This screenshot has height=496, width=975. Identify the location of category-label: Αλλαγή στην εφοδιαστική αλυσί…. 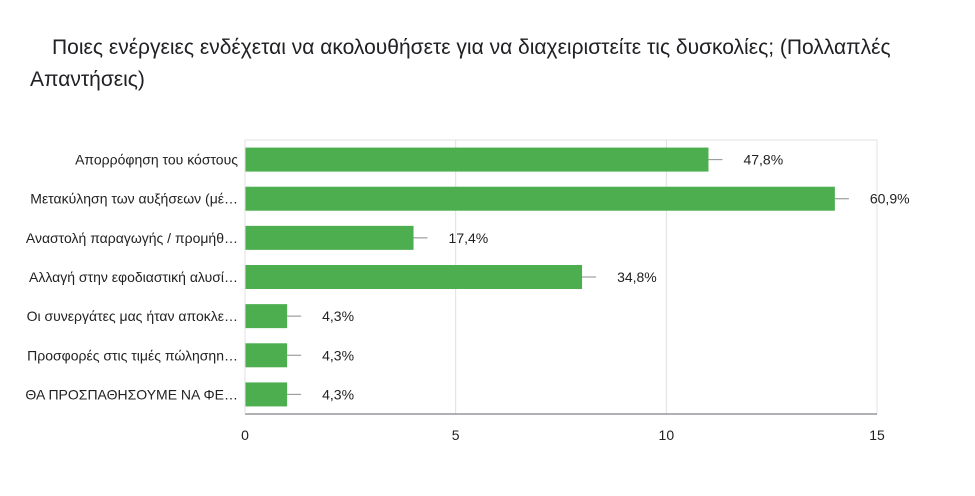
(133, 277).